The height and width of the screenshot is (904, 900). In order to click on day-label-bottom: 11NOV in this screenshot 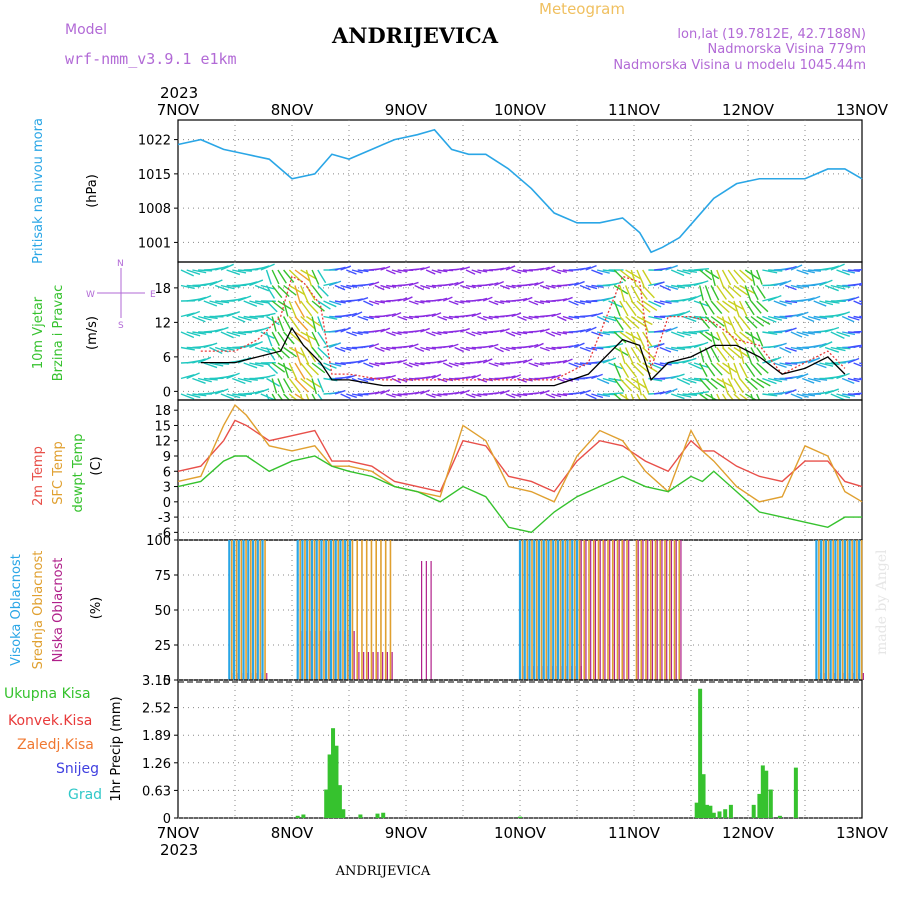, I will do `click(634, 833)`.